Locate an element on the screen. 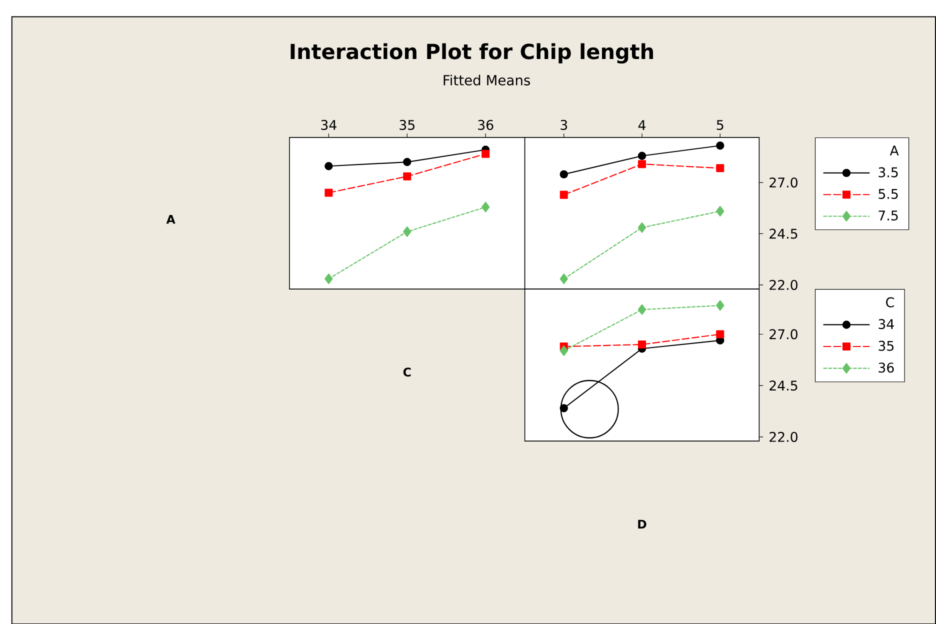 This screenshot has width=936, height=624. legend-title: C is located at coordinates (890, 302).